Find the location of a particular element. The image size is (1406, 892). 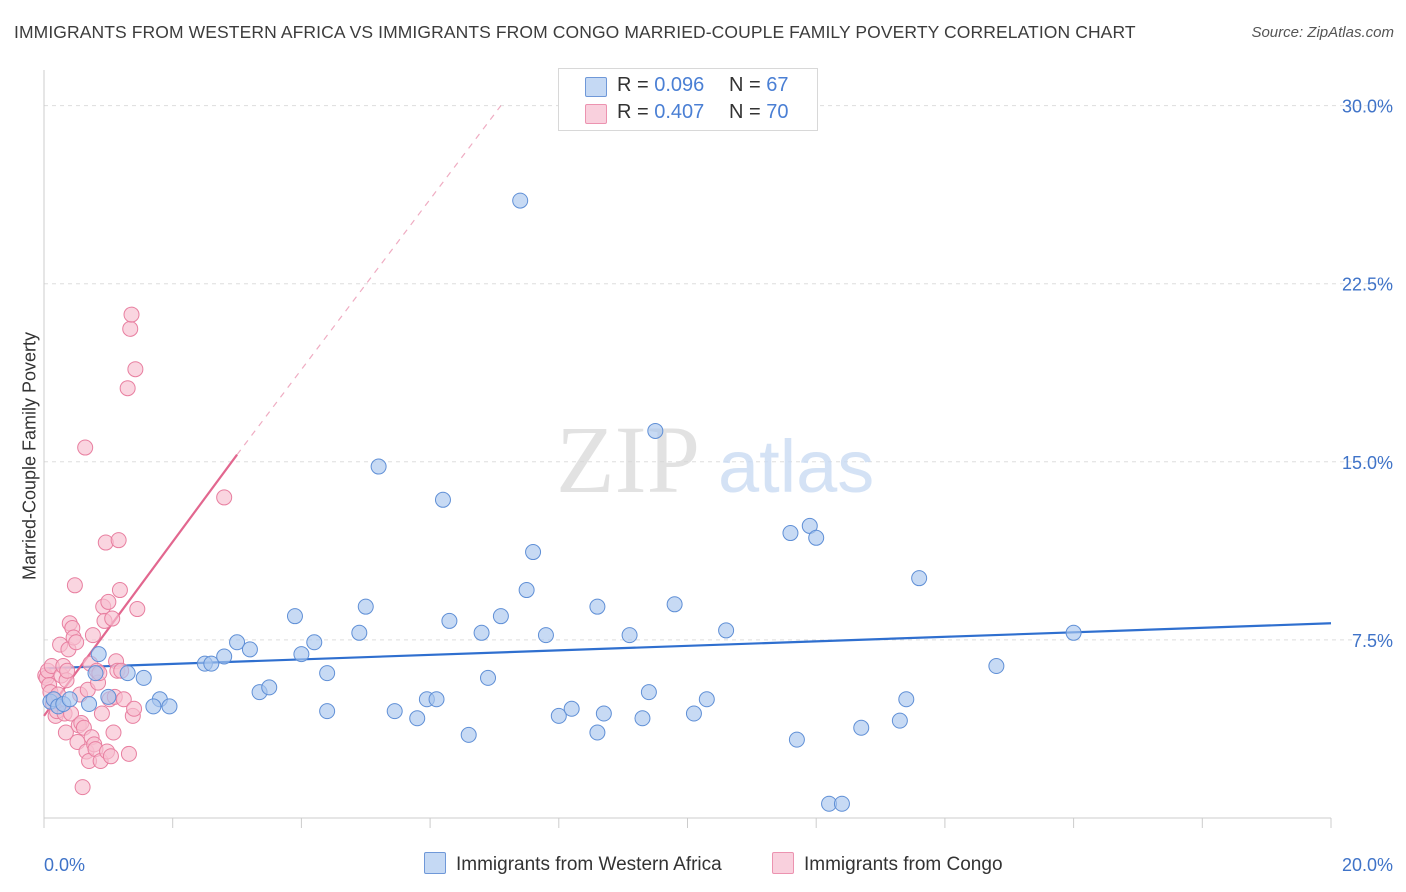

x-tick-label: 20.0% is located at coordinates (1367, 865).